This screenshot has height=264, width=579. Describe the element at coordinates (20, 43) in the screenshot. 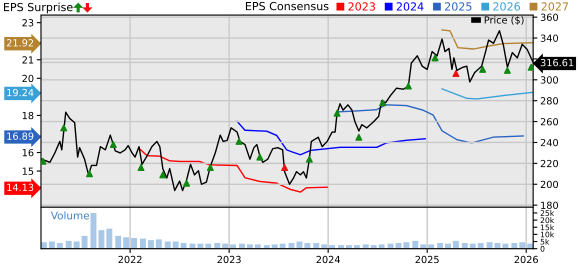

I see `y-tick-label: 21.92` at that location.